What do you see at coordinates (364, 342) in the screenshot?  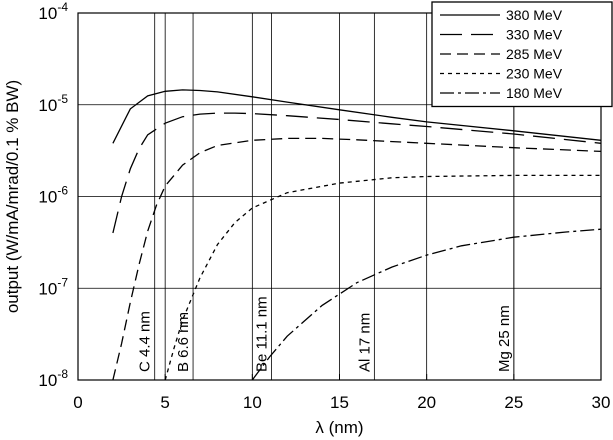 I see `edge-label: Al 17 nm` at bounding box center [364, 342].